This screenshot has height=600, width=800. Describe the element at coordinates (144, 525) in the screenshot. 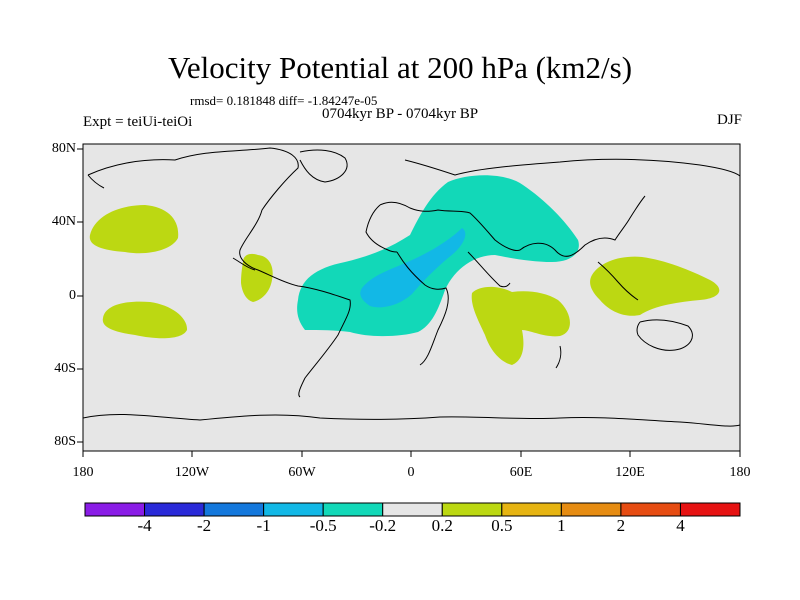

I see `colorbar-label: -4` at that location.